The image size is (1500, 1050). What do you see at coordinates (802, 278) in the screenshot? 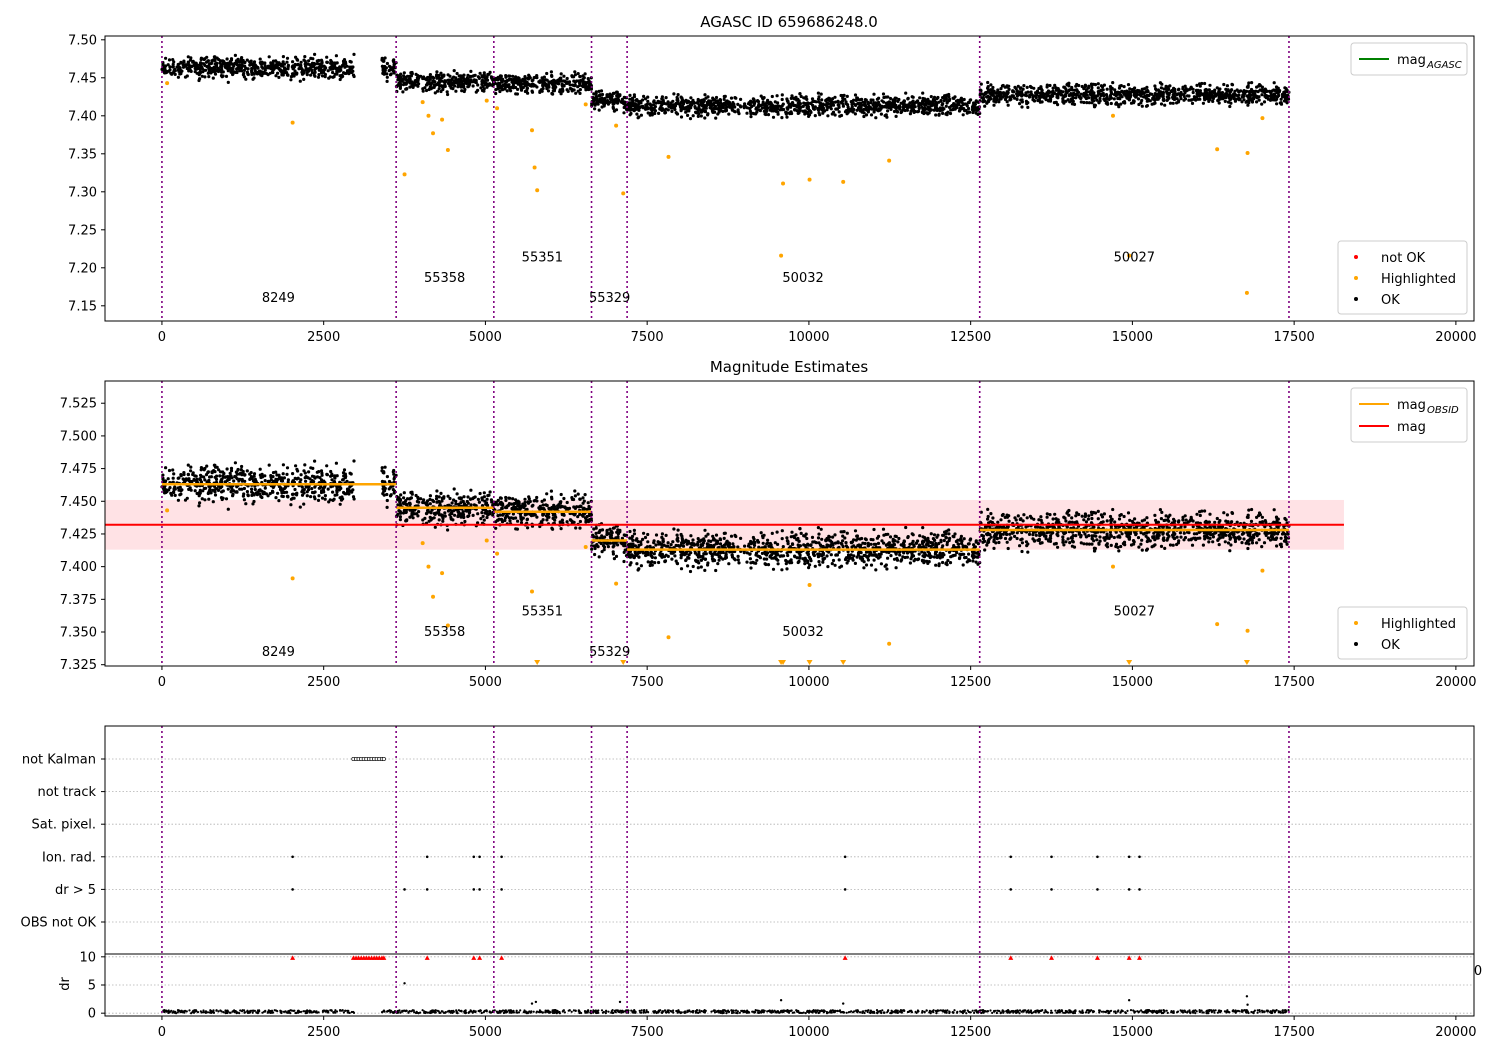
I see `obsid-label: 50032` at bounding box center [802, 278].